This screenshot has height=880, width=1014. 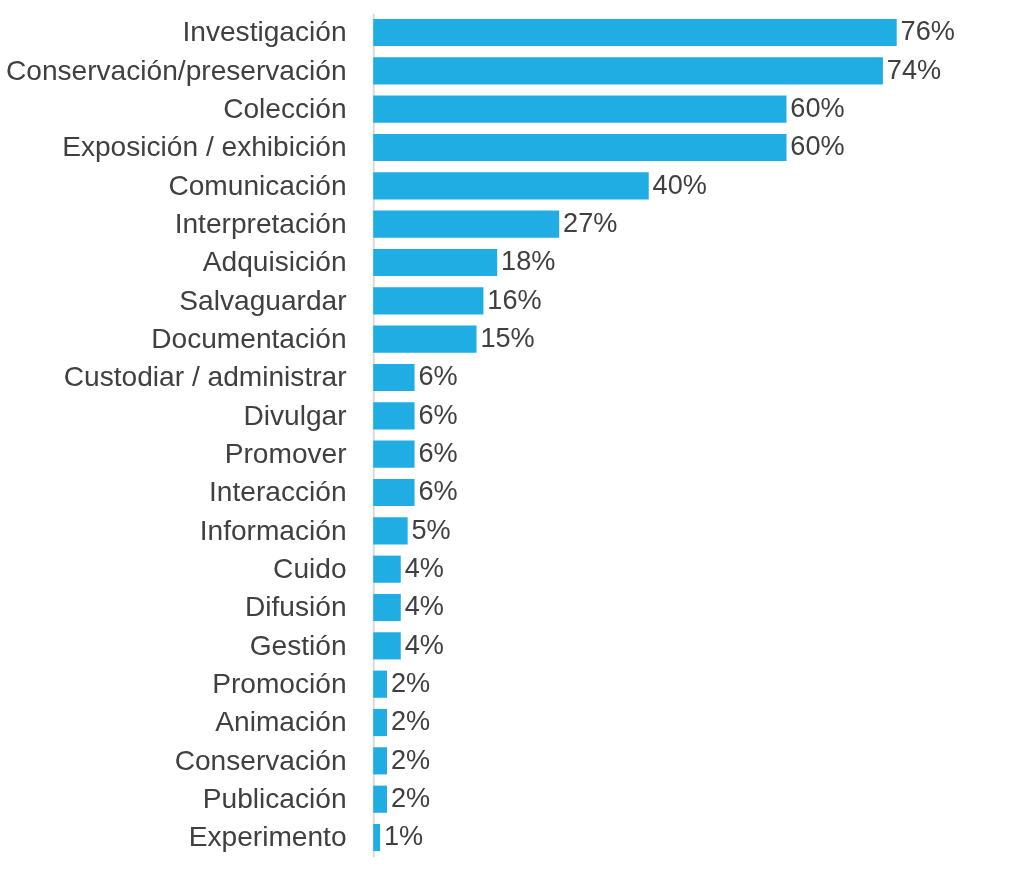 What do you see at coordinates (274, 262) in the screenshot?
I see `y-tick-label: Adquisición` at bounding box center [274, 262].